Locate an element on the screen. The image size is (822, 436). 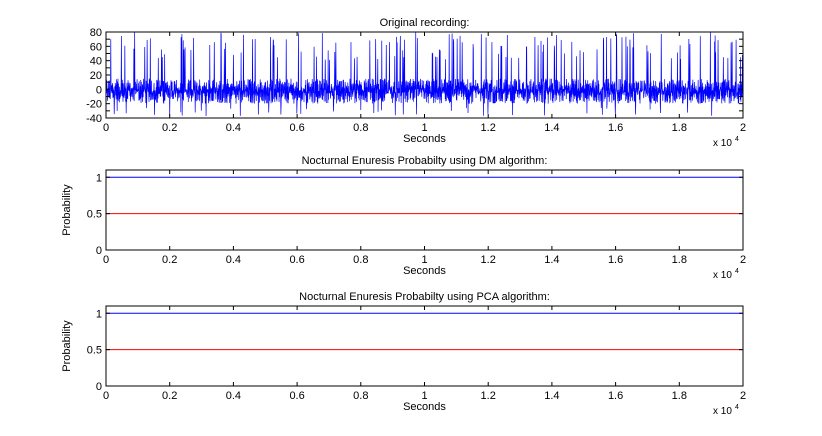
y-tick-label: 60 is located at coordinates (96, 47).